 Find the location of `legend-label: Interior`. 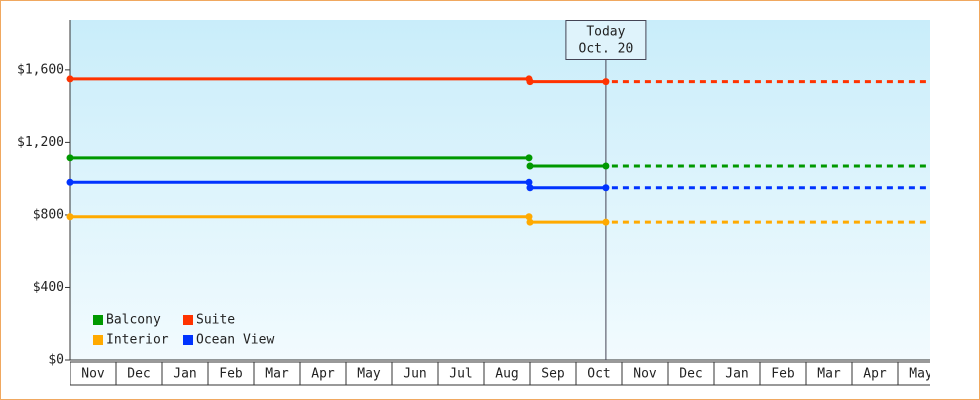

legend-label: Interior is located at coordinates (137, 340).